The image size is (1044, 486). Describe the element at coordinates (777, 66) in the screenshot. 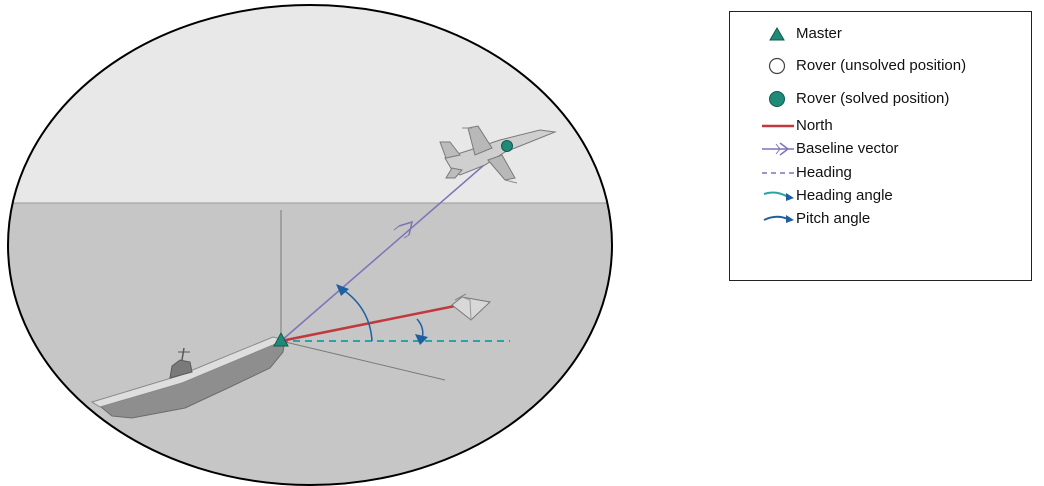

I see `empty-circle-icon` at that location.